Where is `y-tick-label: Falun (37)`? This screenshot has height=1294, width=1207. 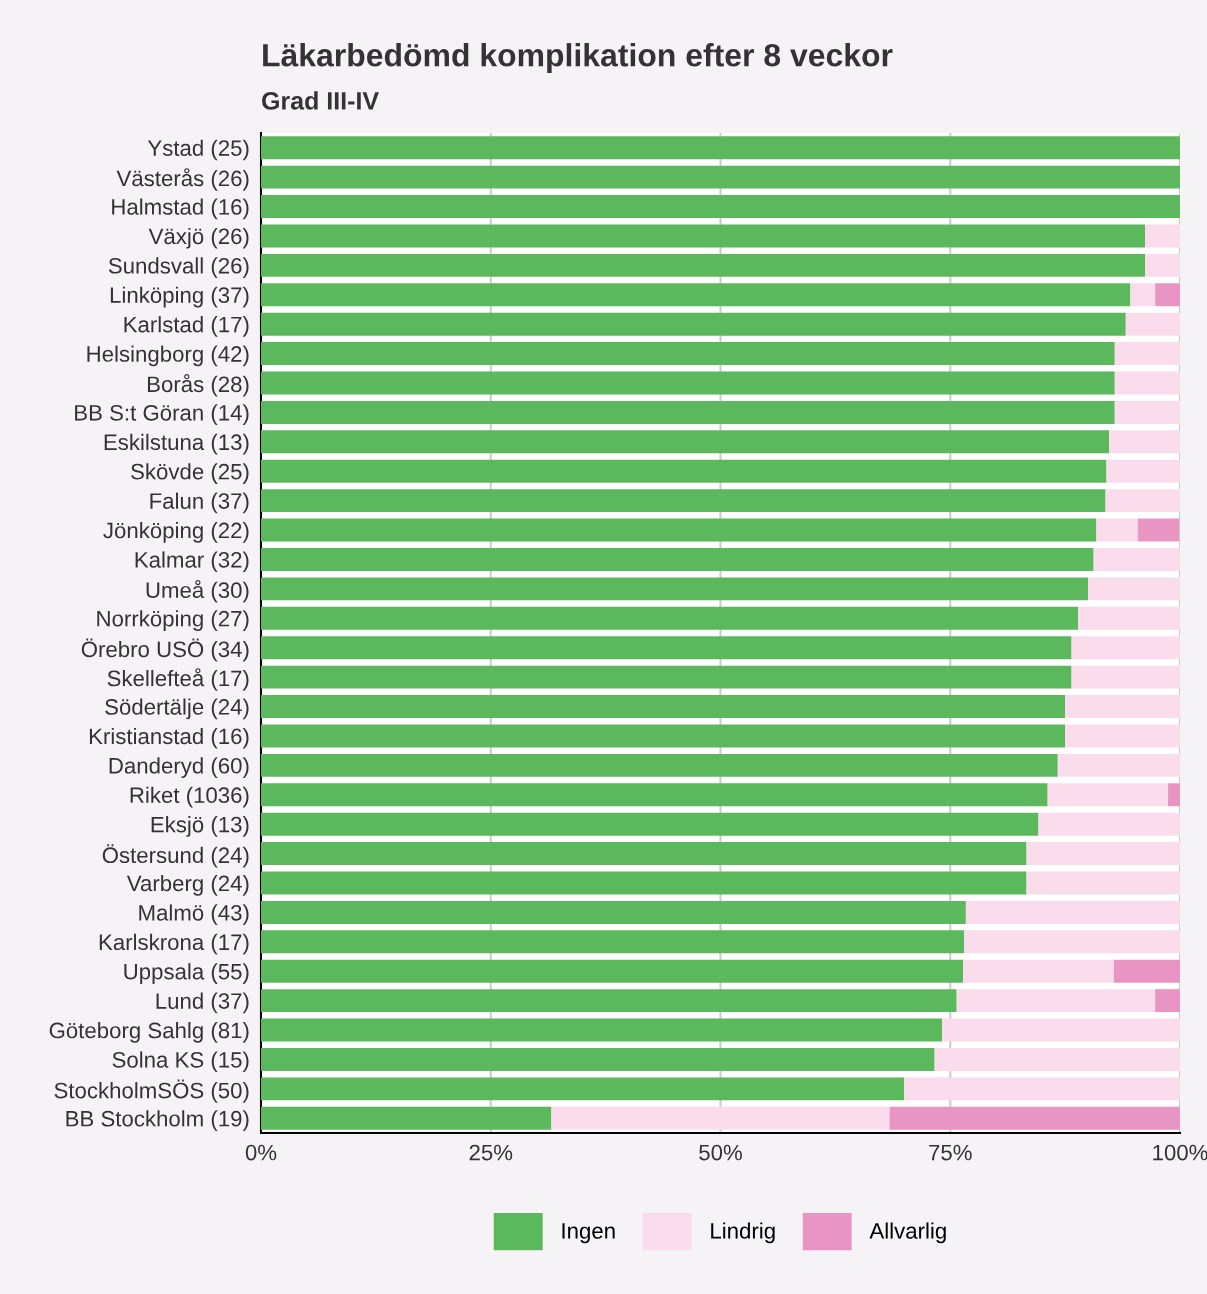
y-tick-label: Falun (37) is located at coordinates (199, 503).